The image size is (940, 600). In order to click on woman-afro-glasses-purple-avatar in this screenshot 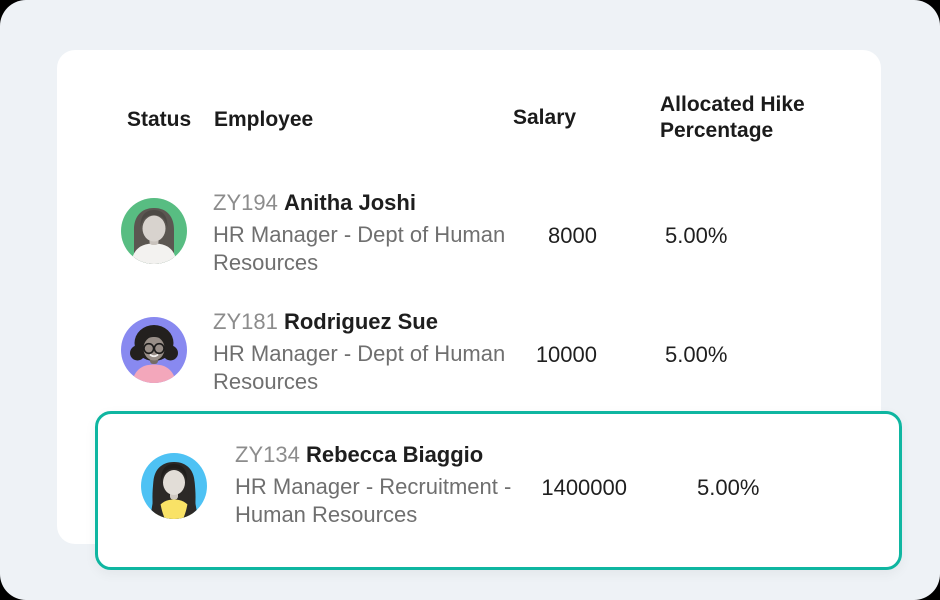, I will do `click(154, 350)`.